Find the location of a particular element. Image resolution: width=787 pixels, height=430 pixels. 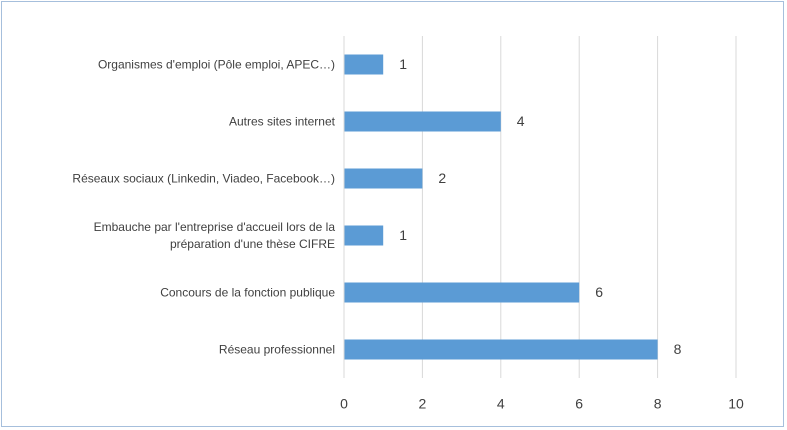

y-tick-label: Concours de la fonction publique is located at coordinates (247, 292).